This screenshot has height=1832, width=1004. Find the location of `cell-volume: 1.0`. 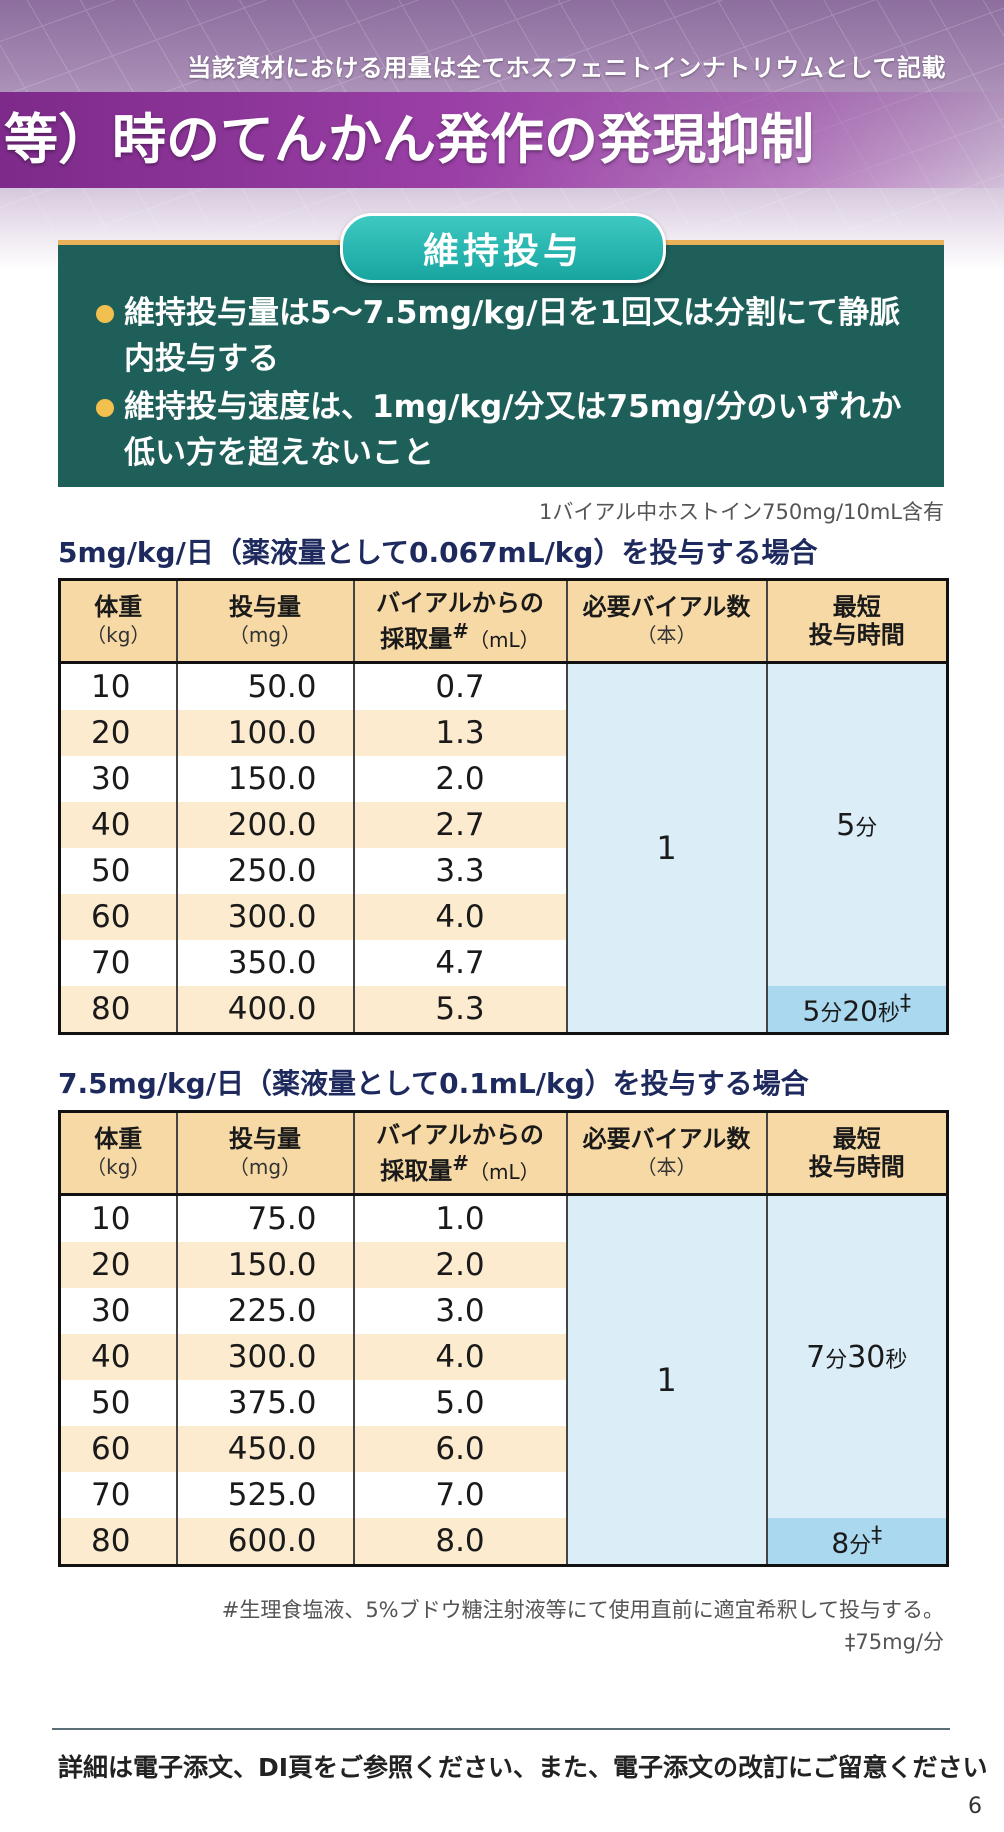

cell-volume: 1.0 is located at coordinates (460, 1218).